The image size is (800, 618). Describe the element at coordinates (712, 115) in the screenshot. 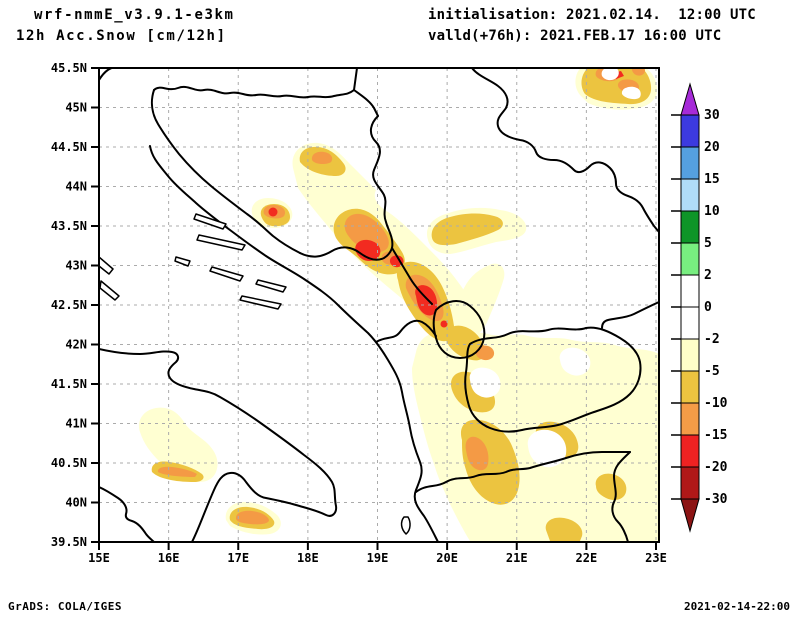

I see `colorbar-label: 30` at that location.